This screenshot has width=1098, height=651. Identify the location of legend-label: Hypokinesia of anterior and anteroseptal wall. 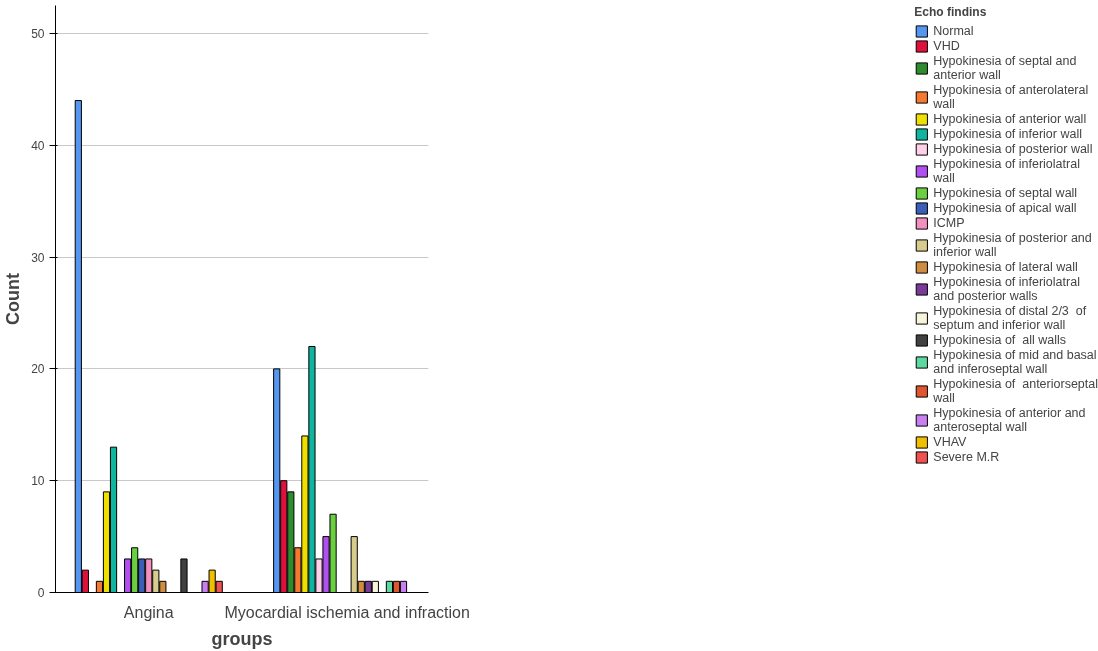
(1009, 420).